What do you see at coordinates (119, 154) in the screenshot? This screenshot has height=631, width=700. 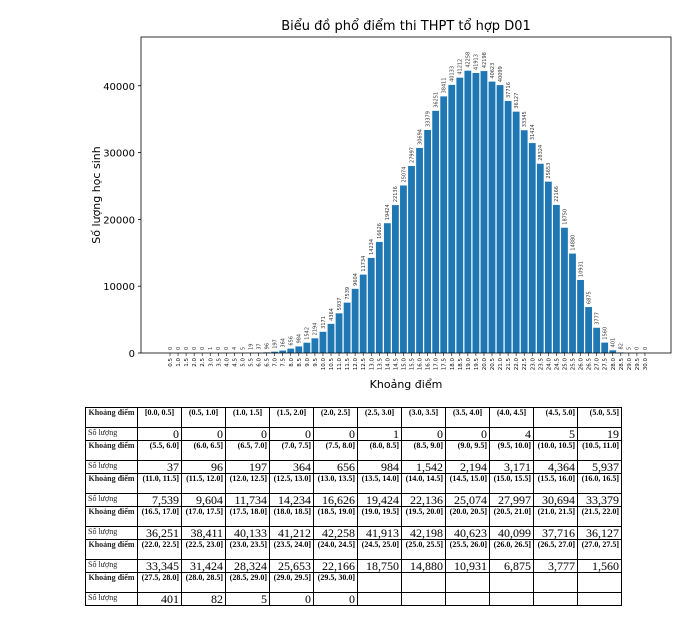 I see `y-tick-label: 30000` at bounding box center [119, 154].